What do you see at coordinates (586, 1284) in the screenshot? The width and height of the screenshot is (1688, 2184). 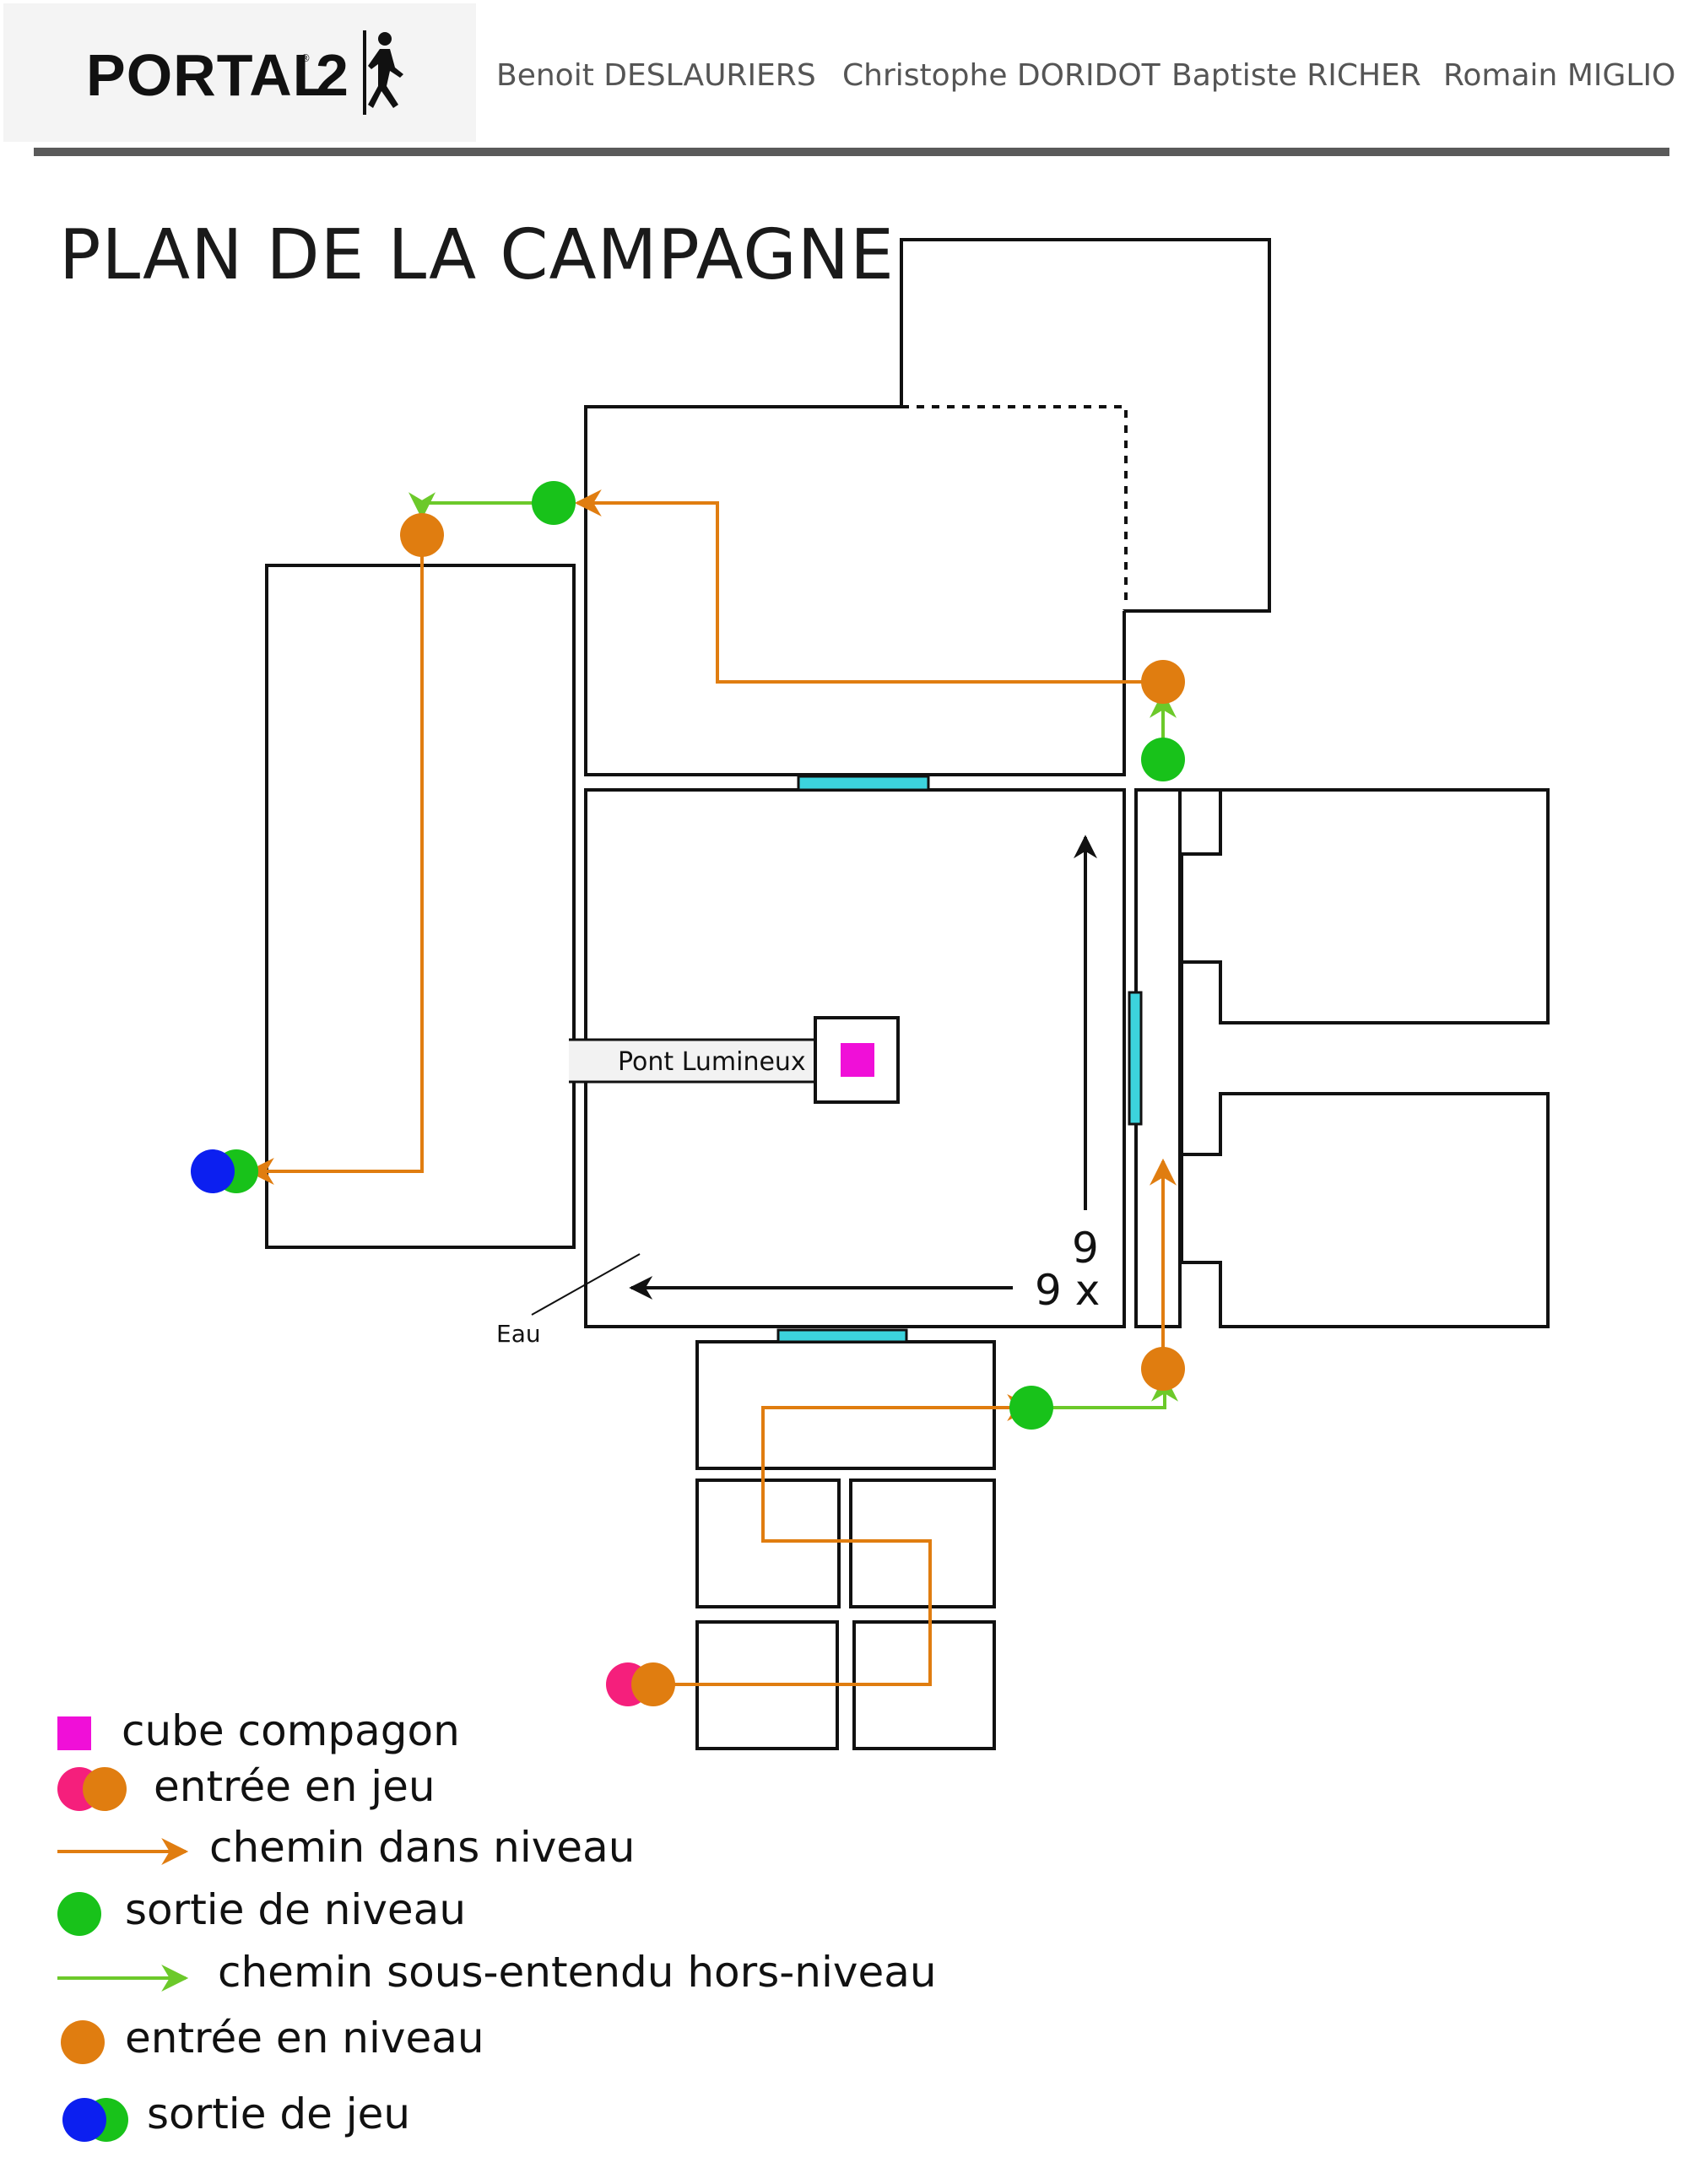 I see `water-pointer-line` at bounding box center [586, 1284].